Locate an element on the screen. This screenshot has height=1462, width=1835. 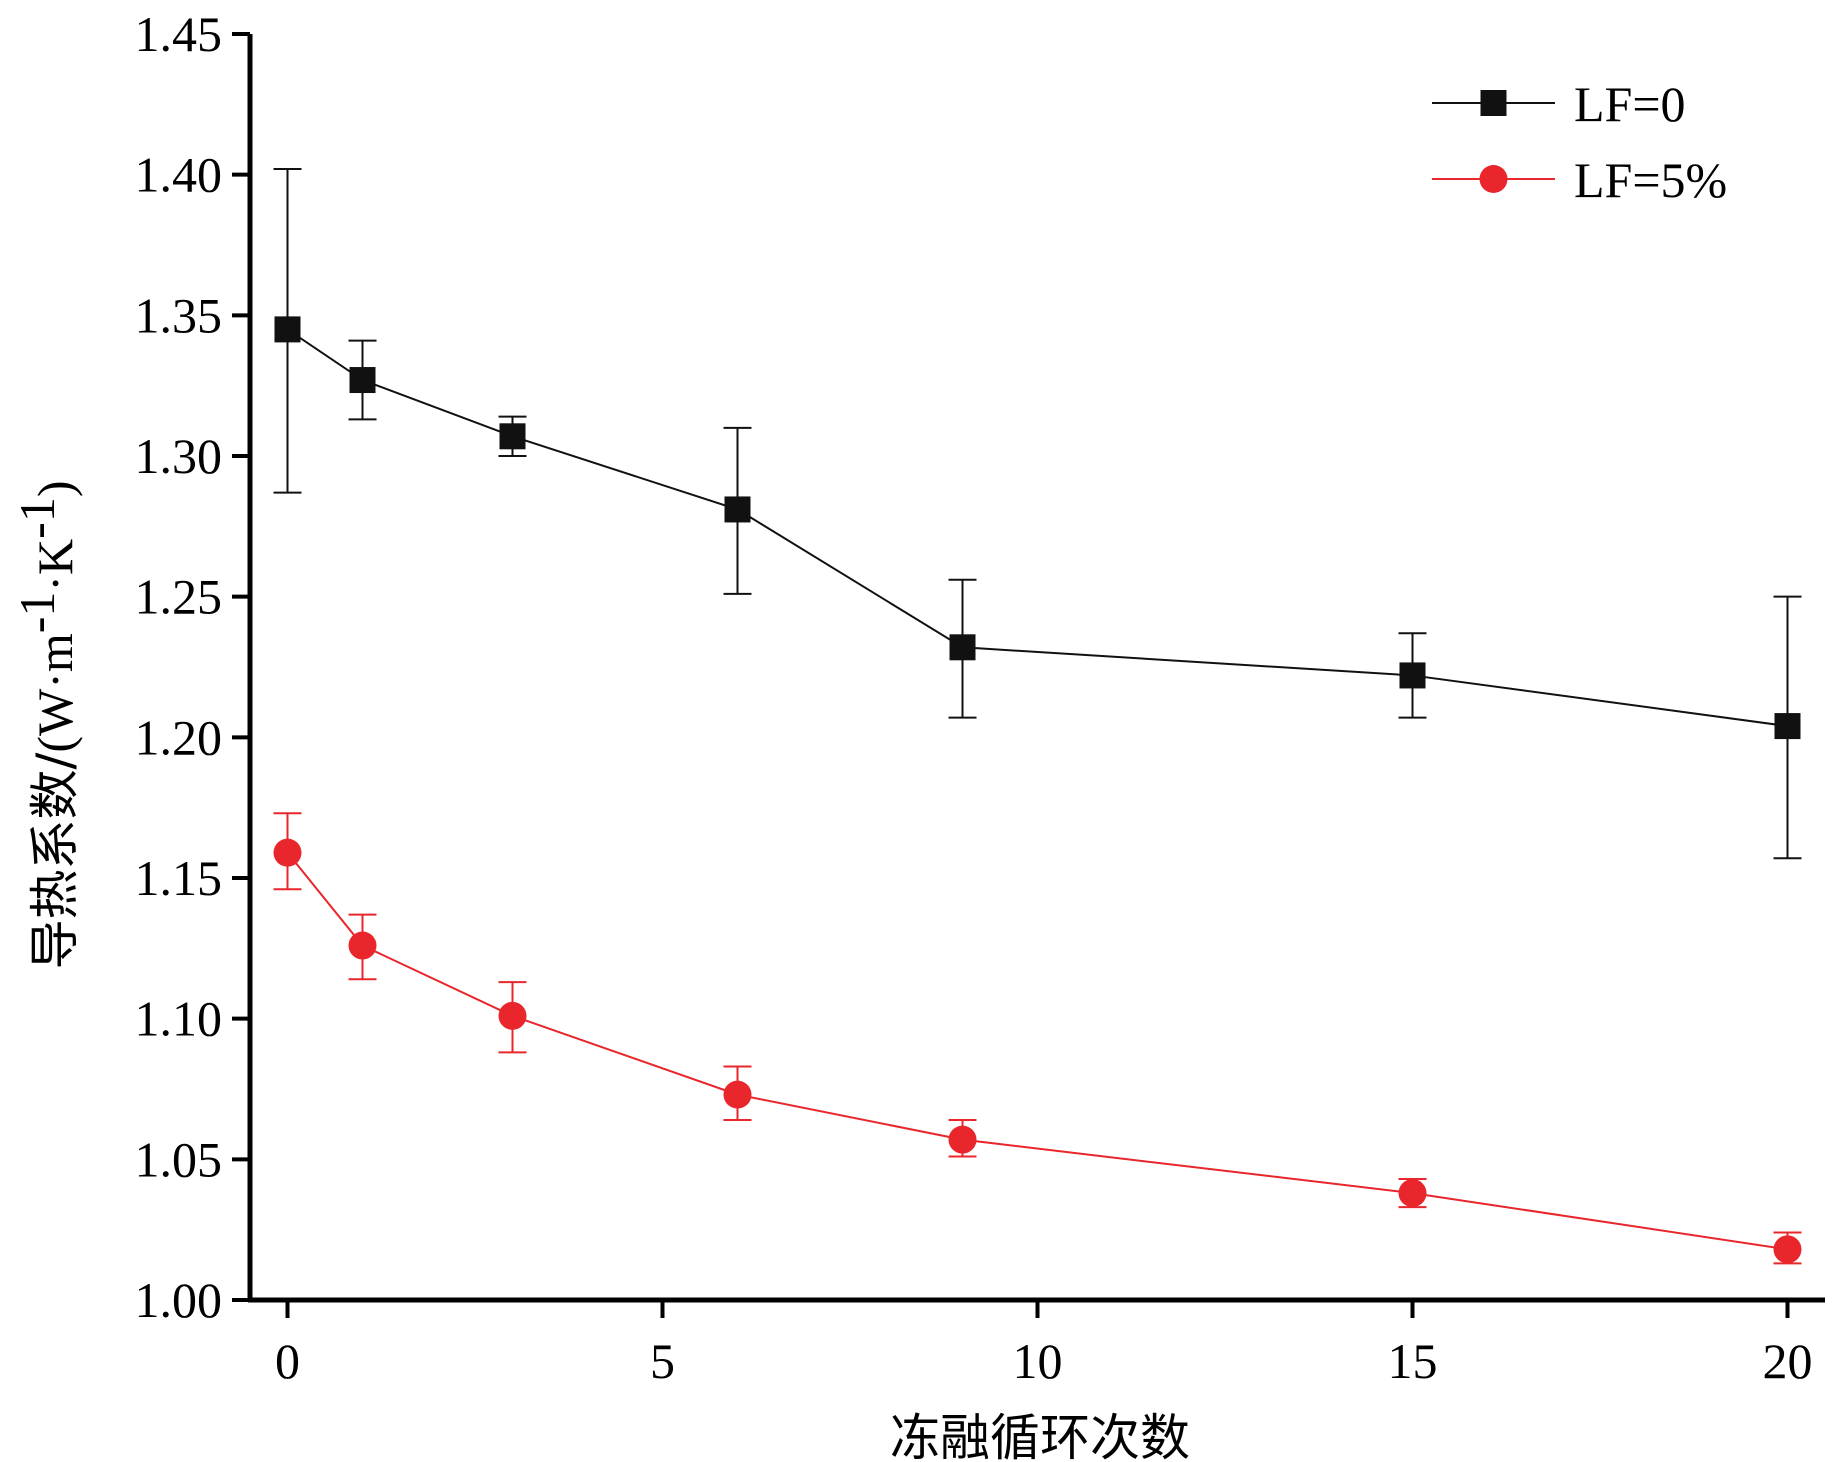
y-tick-label: 1.05 is located at coordinates (179, 1159).